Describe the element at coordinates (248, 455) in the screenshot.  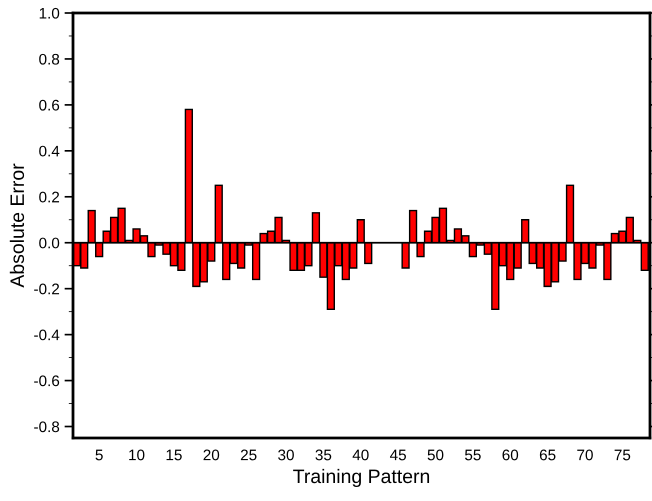
I see `x-tick-label: 25` at that location.